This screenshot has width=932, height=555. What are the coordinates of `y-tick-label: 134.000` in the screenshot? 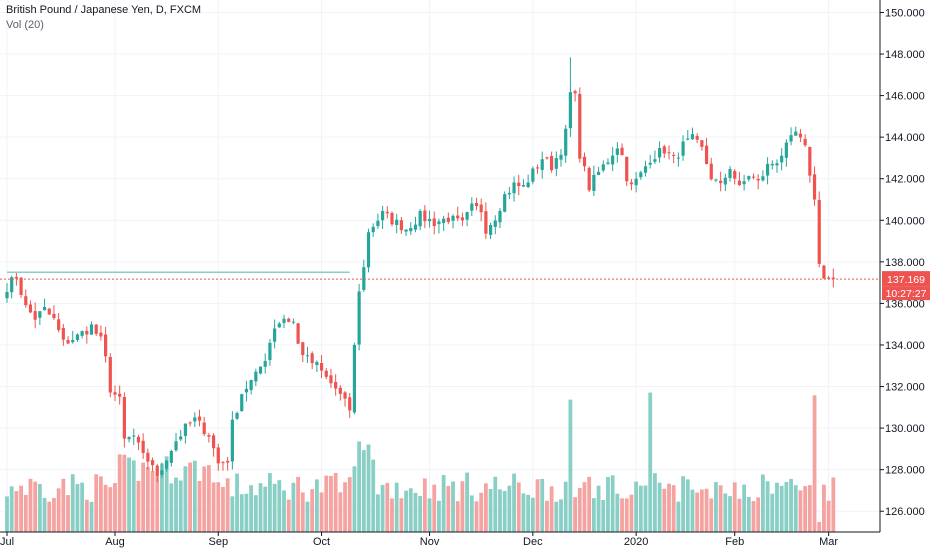 It's located at (905, 346).